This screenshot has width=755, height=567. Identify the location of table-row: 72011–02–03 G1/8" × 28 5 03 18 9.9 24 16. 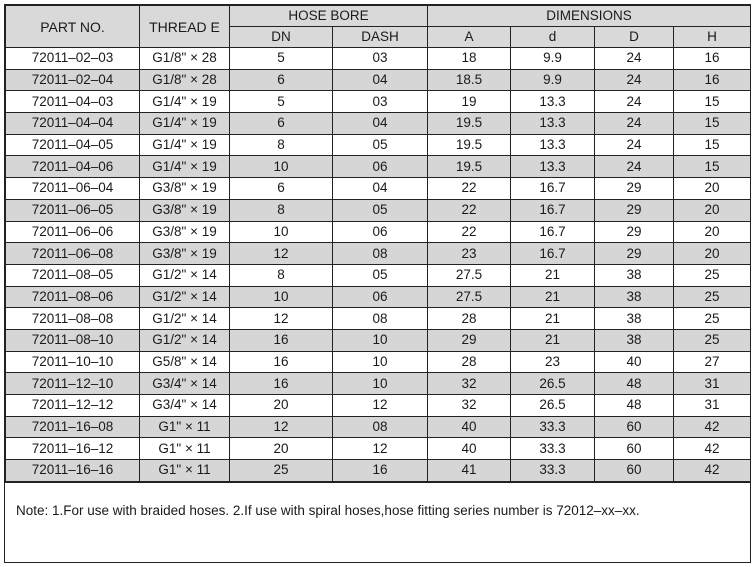
(378, 58).